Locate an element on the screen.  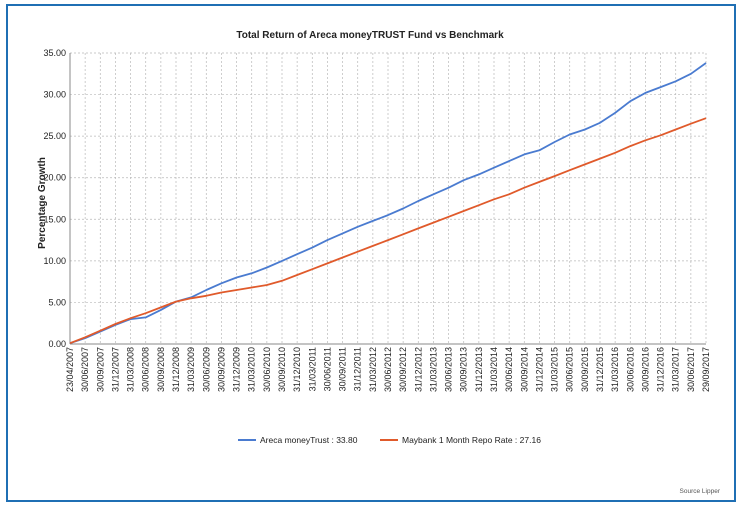
y-tick-label: 15.00 is located at coordinates (54, 219).